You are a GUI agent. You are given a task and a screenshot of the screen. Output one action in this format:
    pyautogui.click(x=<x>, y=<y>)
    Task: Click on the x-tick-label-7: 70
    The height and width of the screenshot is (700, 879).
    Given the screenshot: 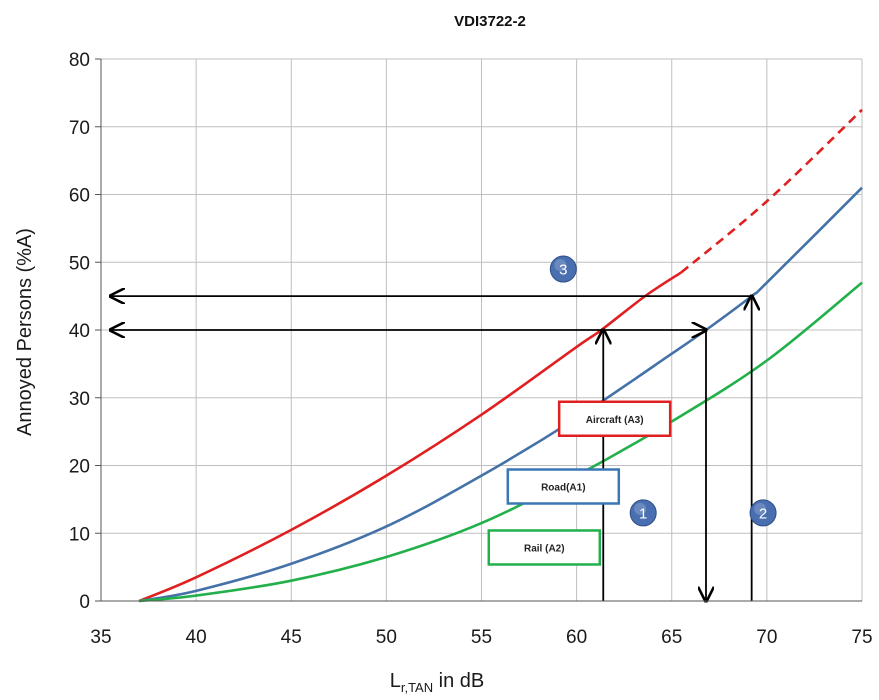 What is the action you would take?
    pyautogui.click(x=766, y=637)
    